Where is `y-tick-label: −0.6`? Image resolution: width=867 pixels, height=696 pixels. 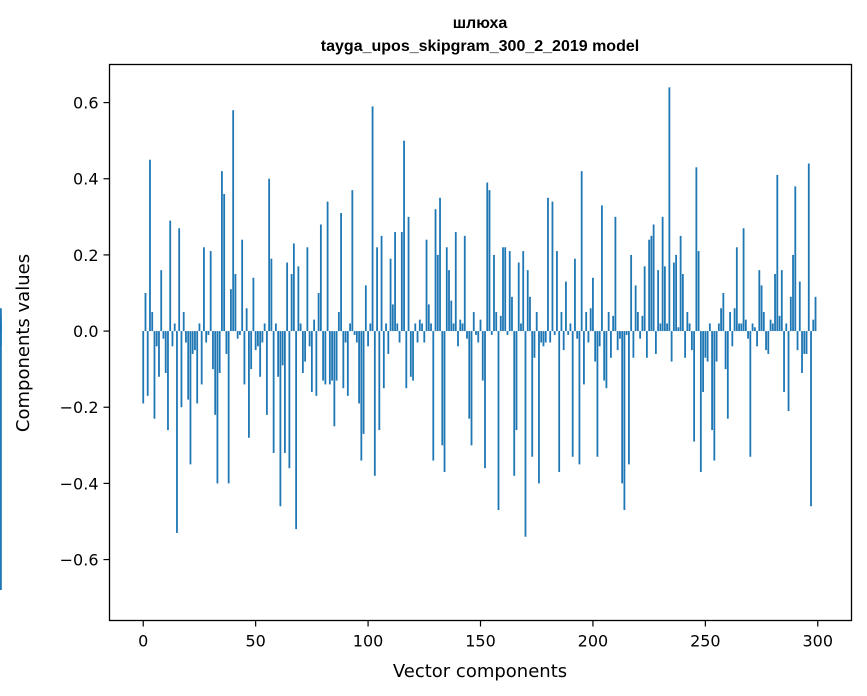 y-tick-label: −0.6 is located at coordinates (79, 560).